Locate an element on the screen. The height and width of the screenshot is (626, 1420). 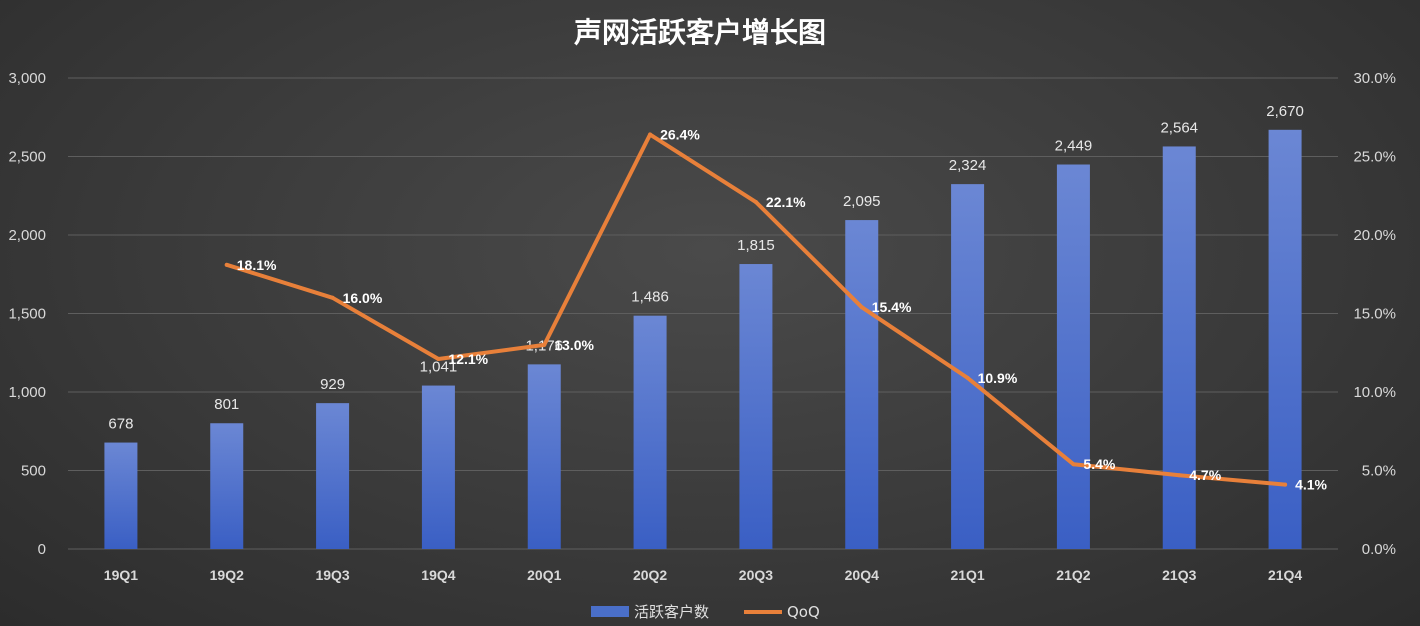
bar-data-label: 1,815 is located at coordinates (756, 245).